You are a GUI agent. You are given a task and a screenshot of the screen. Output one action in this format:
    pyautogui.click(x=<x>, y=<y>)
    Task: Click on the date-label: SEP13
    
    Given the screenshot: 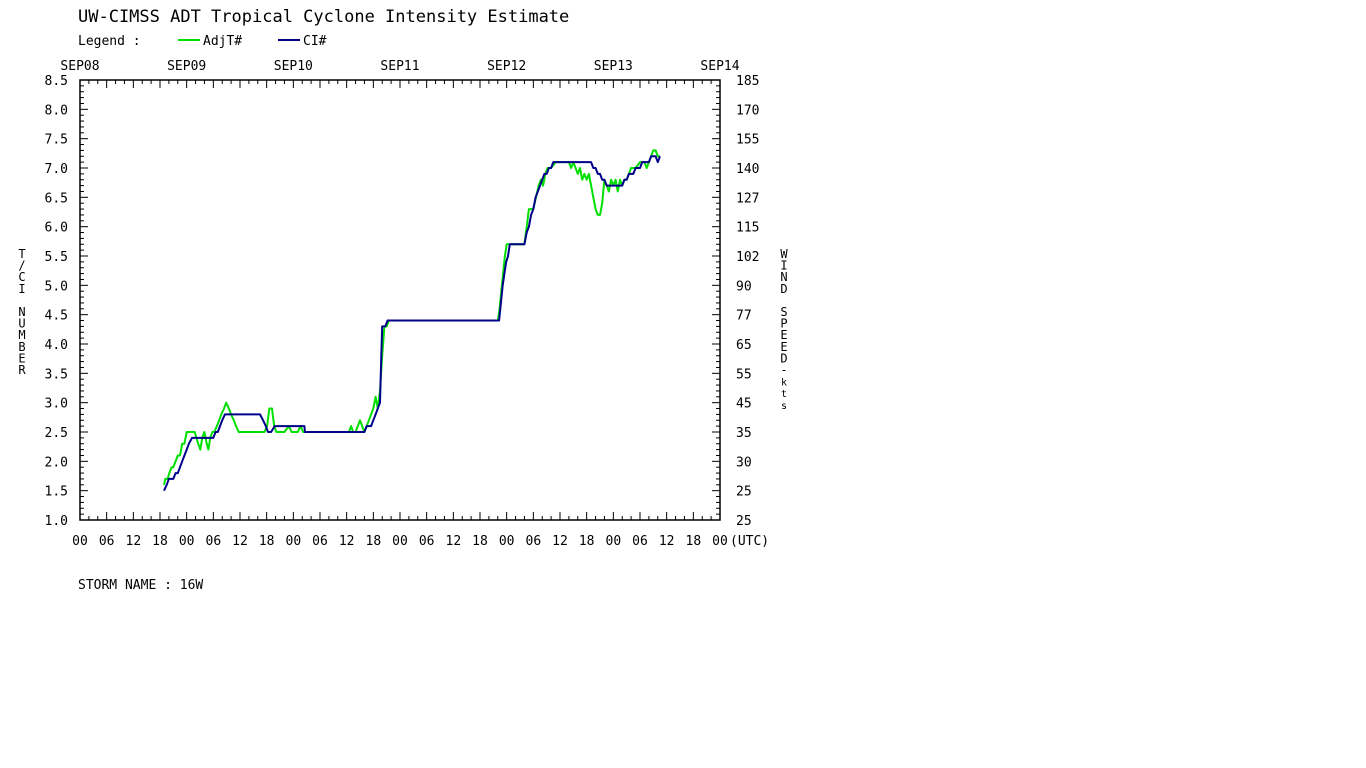 What is the action you would take?
    pyautogui.click(x=613, y=66)
    